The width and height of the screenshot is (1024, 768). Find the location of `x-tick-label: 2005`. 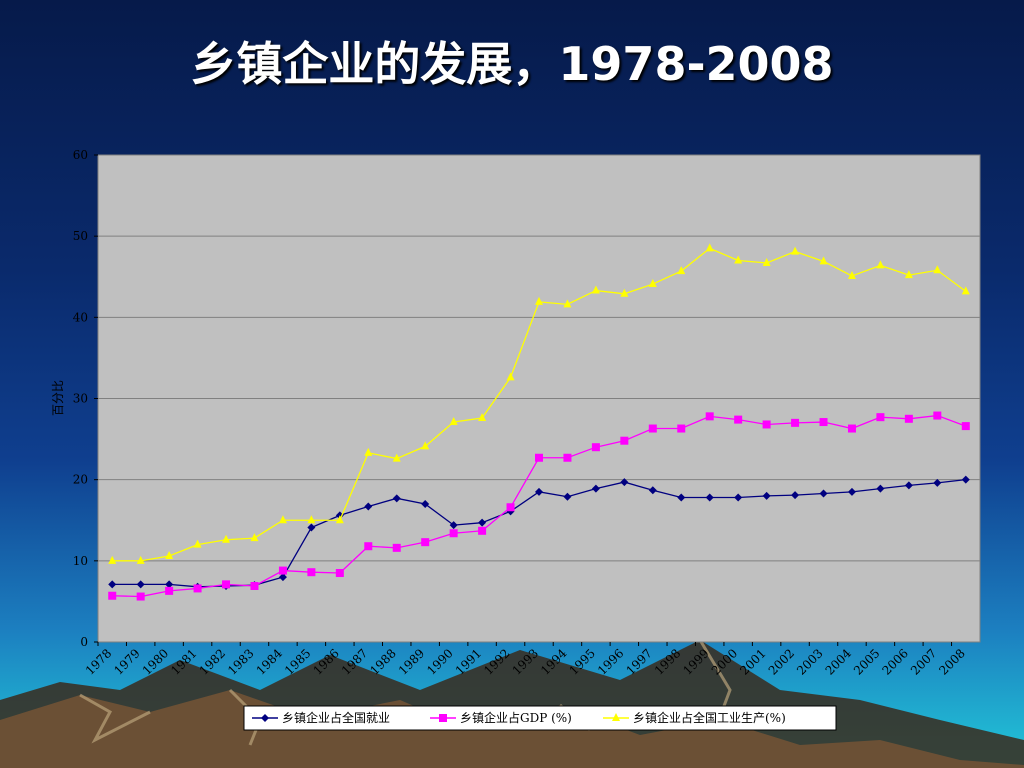

x-tick-label: 2005 is located at coordinates (866, 661).